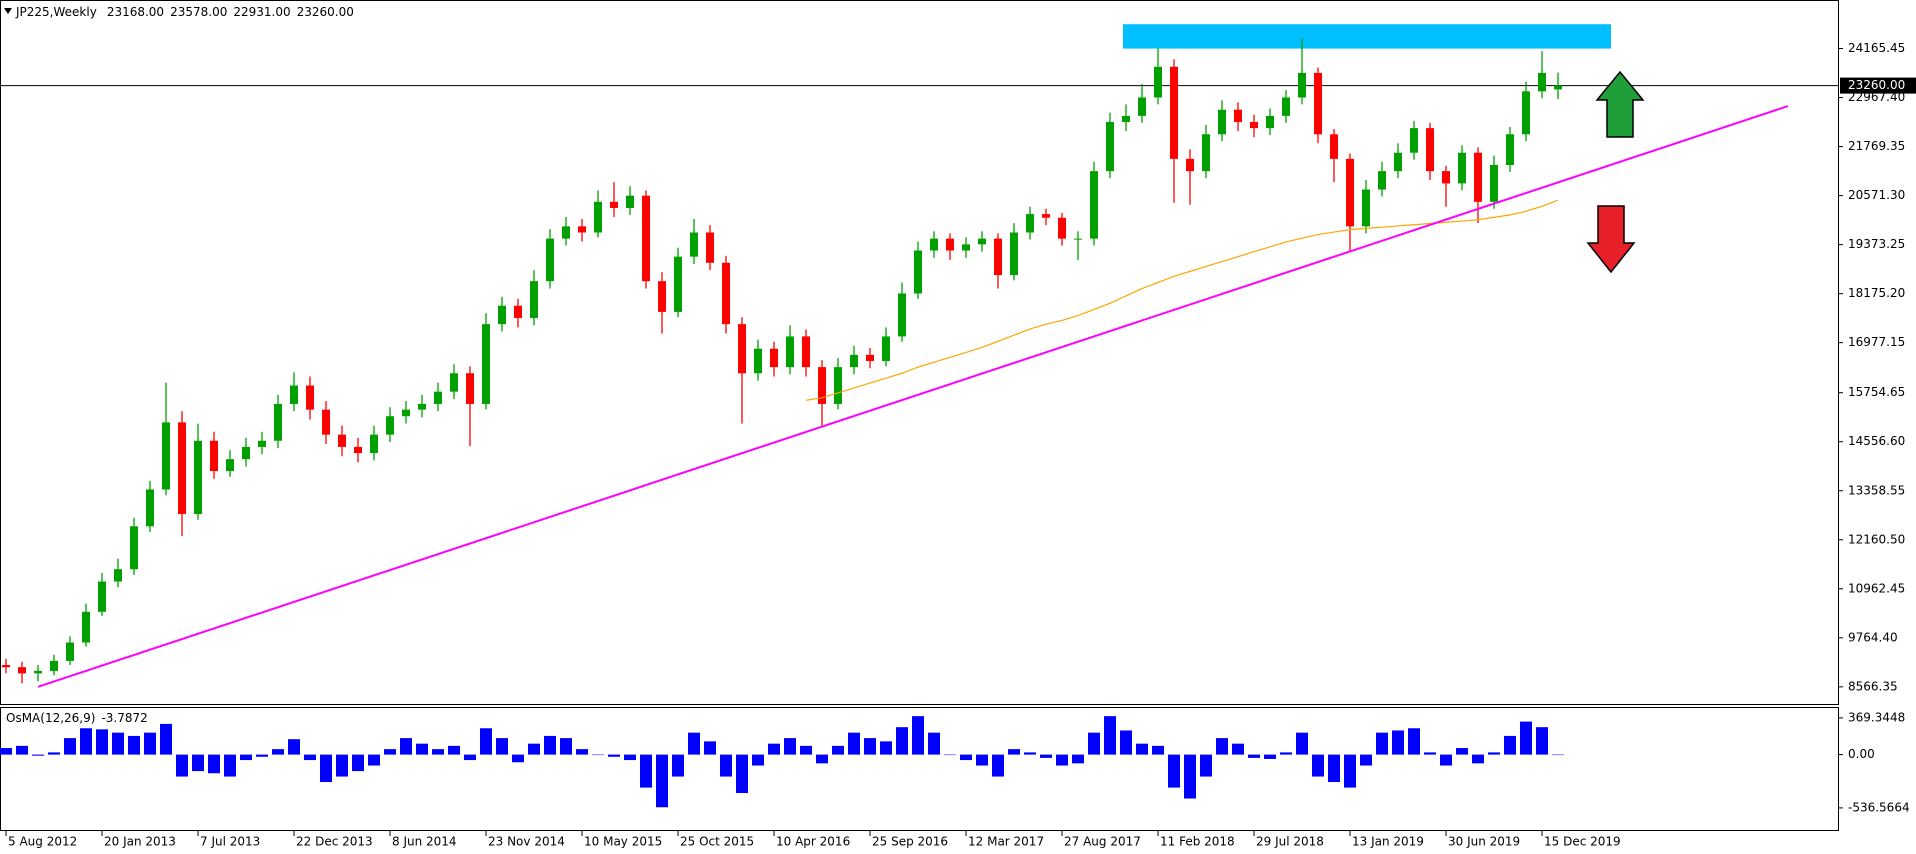 This screenshot has height=854, width=1916. I want to click on y-tick-label: 19373.25, so click(1876, 244).